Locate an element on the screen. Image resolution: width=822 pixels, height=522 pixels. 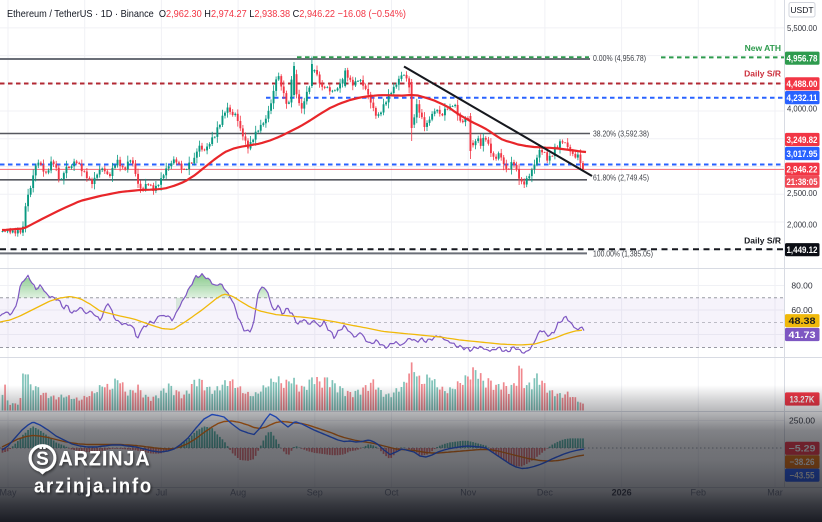
svg-text: 2026 is located at coordinates (622, 493).